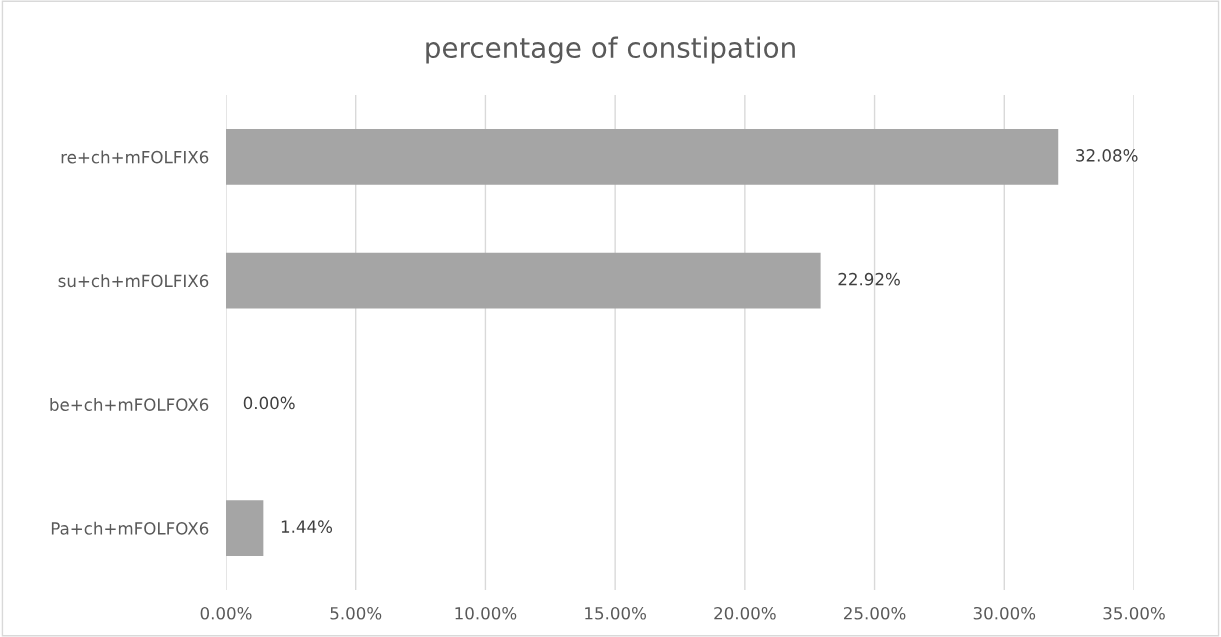 Image resolution: width=1221 pixels, height=637 pixels. Describe the element at coordinates (875, 613) in the screenshot. I see `x-tick-label: 25.00%` at that location.